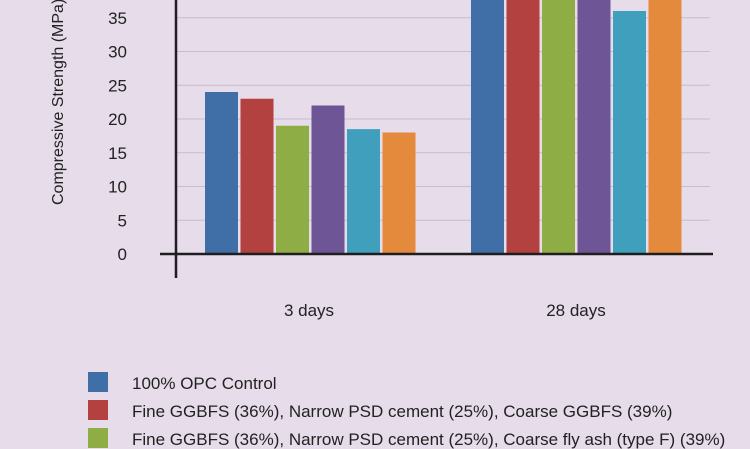  Describe the element at coordinates (445, 310) in the screenshot. I see `x-category-labels: 3 days 28 days` at that location.